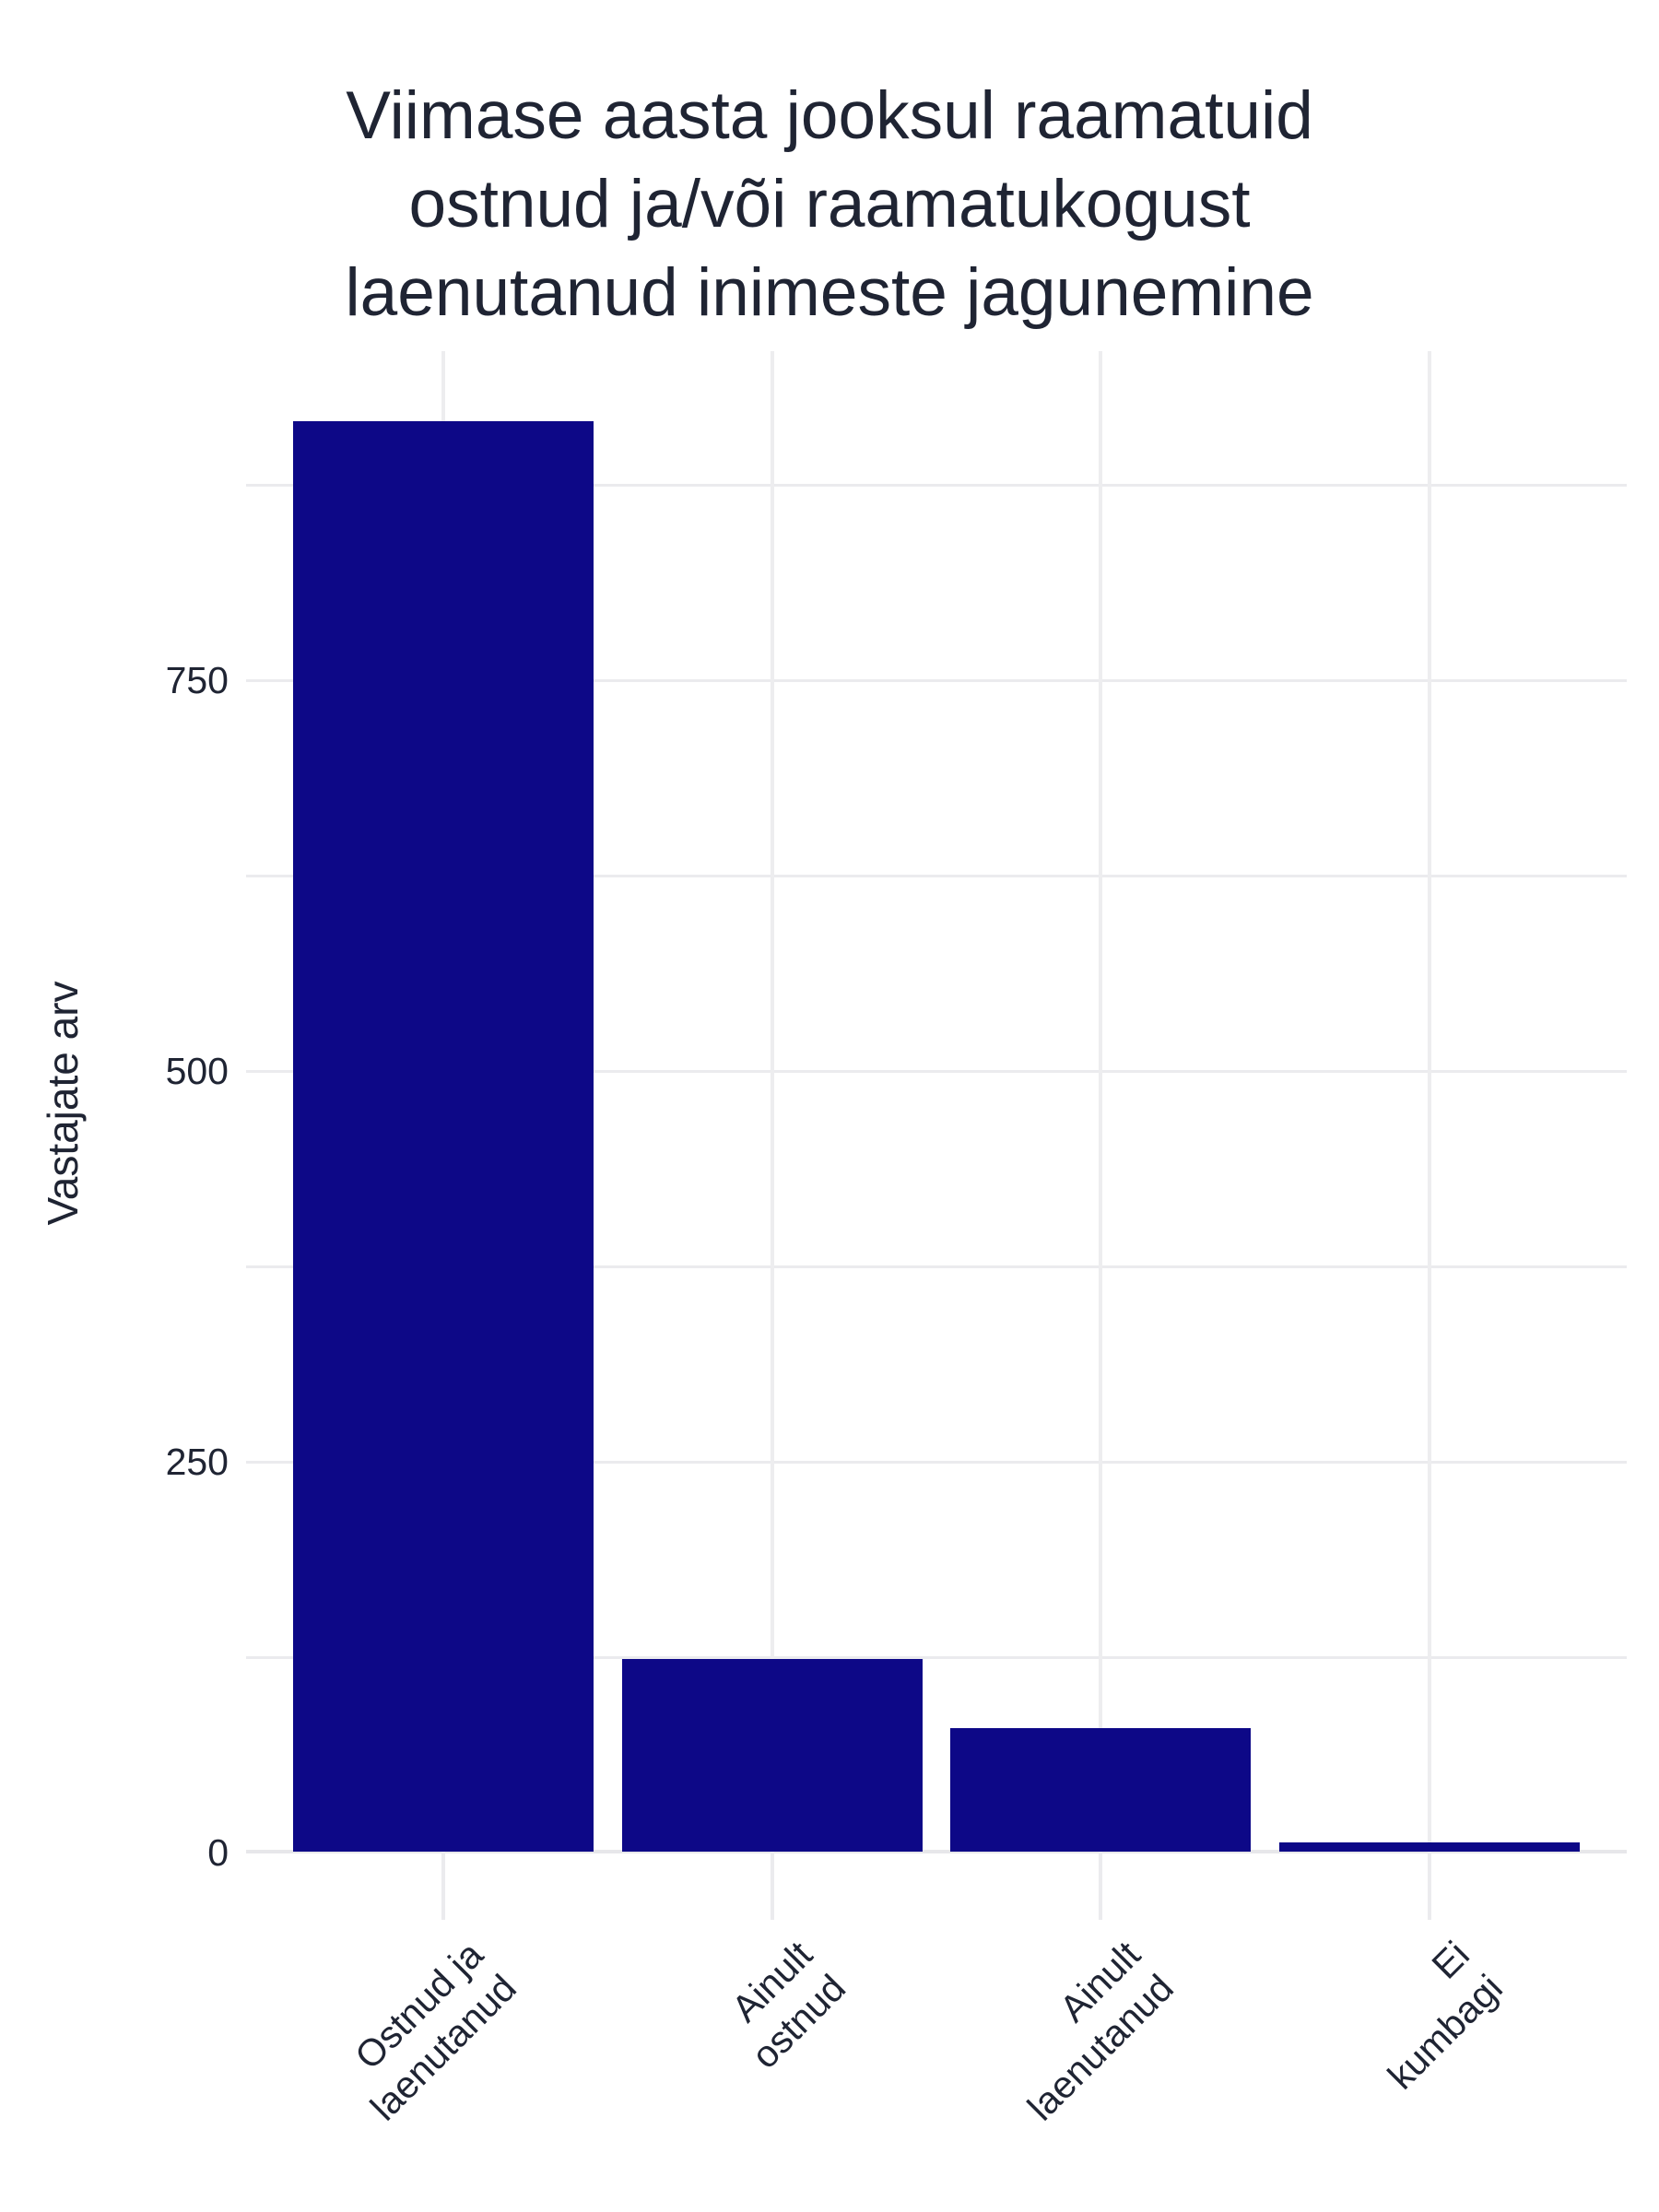  Describe the element at coordinates (1100, 2031) in the screenshot. I see `x-tick-label: Ainult laenutanud` at that location.